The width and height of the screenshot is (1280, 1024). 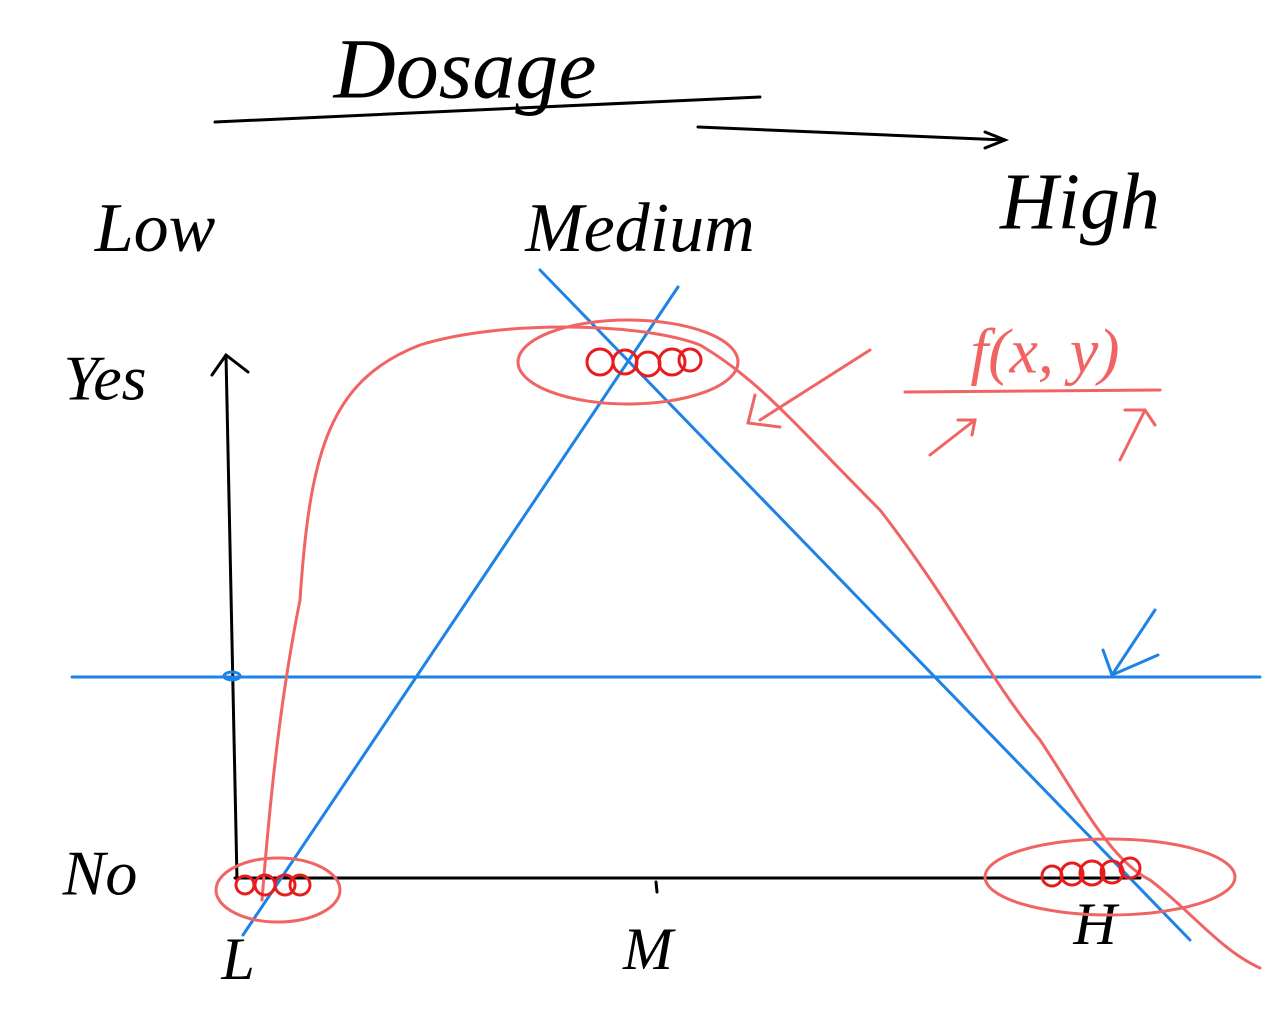 I want to click on title-underline, so click(x=487, y=109).